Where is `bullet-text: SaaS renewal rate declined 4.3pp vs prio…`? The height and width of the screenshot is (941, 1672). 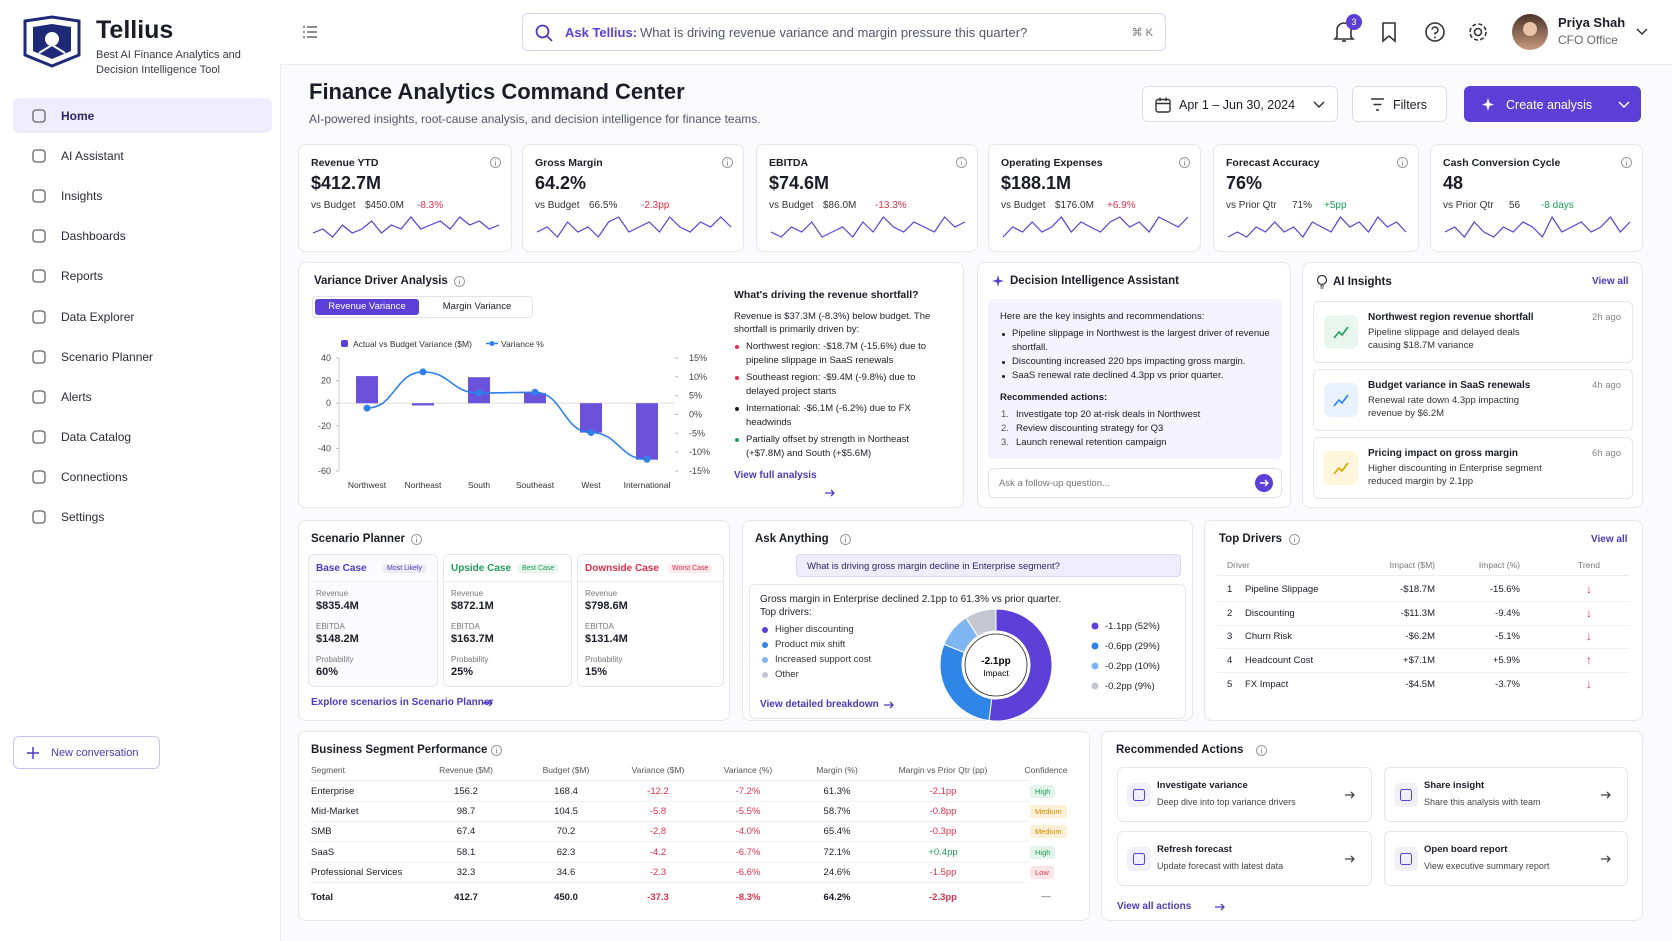 bullet-text: SaaS renewal rate declined 4.3pp vs prio… is located at coordinates (1118, 375).